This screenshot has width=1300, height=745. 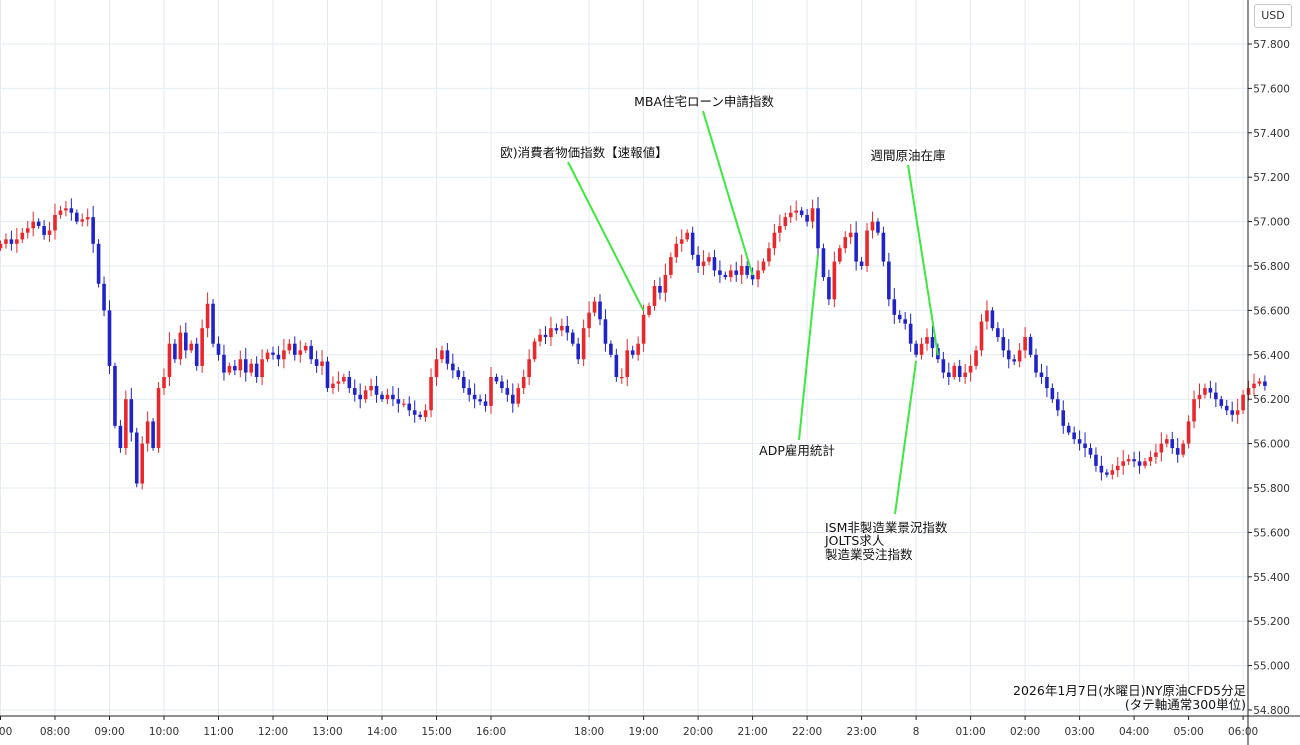 I want to click on time-tick-label: 12:00, so click(x=273, y=732).